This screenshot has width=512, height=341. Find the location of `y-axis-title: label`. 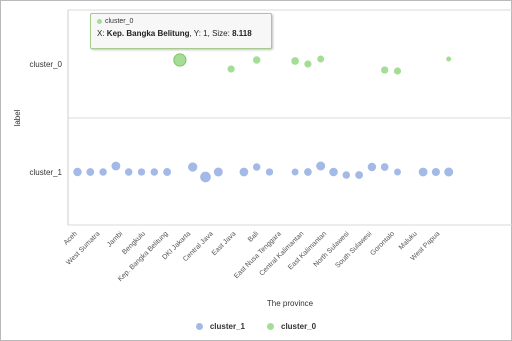

y-axis-title: label is located at coordinates (17, 117).